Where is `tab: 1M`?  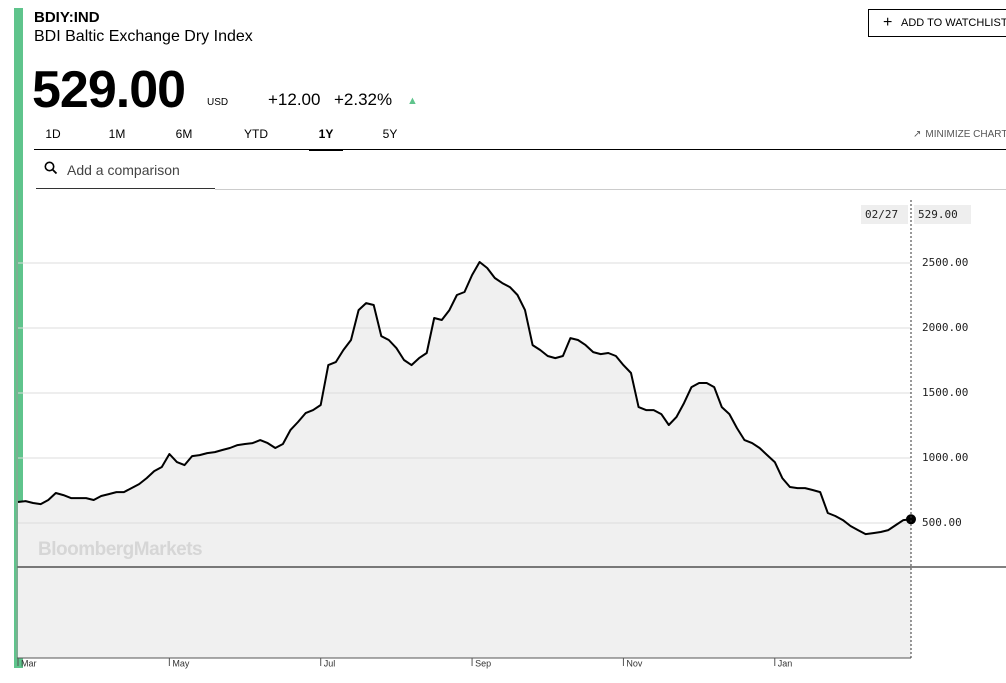 tab: 1M is located at coordinates (117, 134).